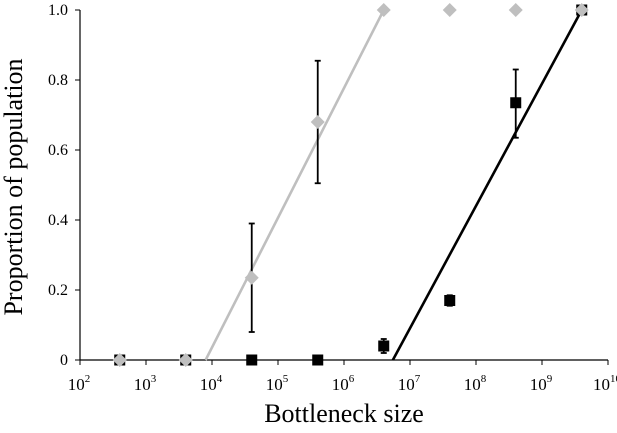 This screenshot has height=433, width=617. I want to click on y-tick-label: 0.4, so click(58, 220).